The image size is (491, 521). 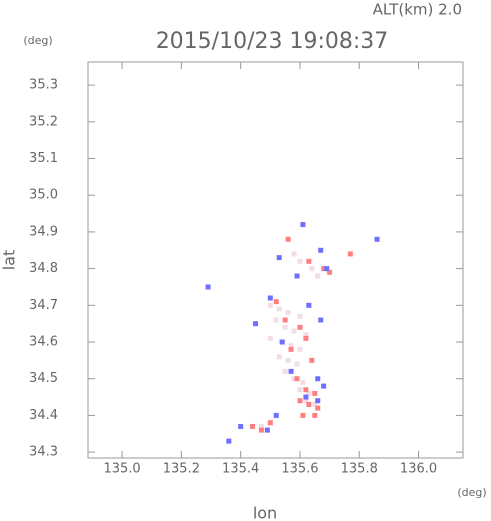 I want to click on y-tick-label: 35.3, so click(x=43, y=85).